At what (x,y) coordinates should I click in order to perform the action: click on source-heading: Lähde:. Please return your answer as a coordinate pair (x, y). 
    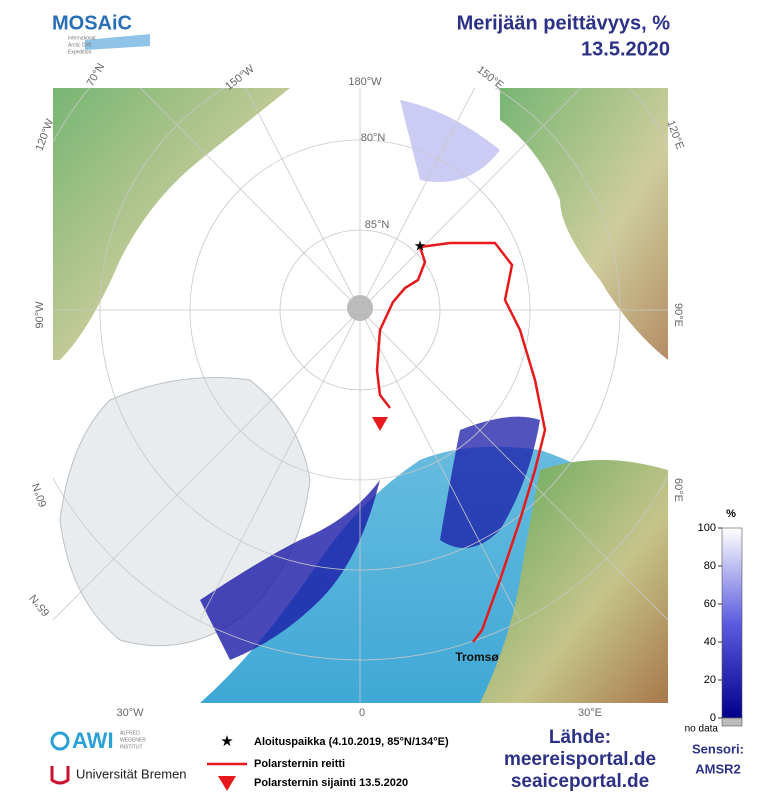
    Looking at the image, I should click on (580, 737).